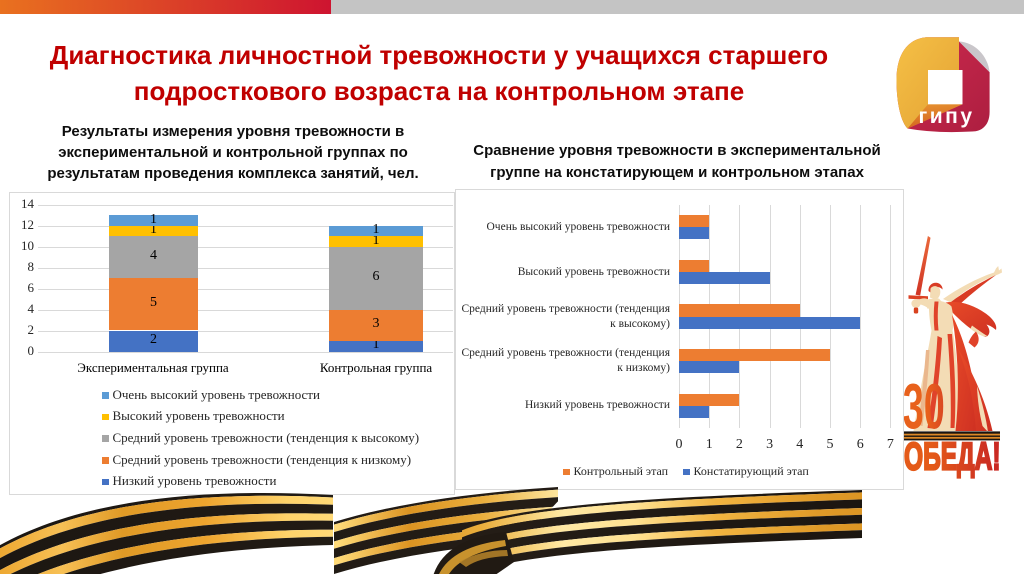  I want to click on svg-text: гипу, so click(946, 116).